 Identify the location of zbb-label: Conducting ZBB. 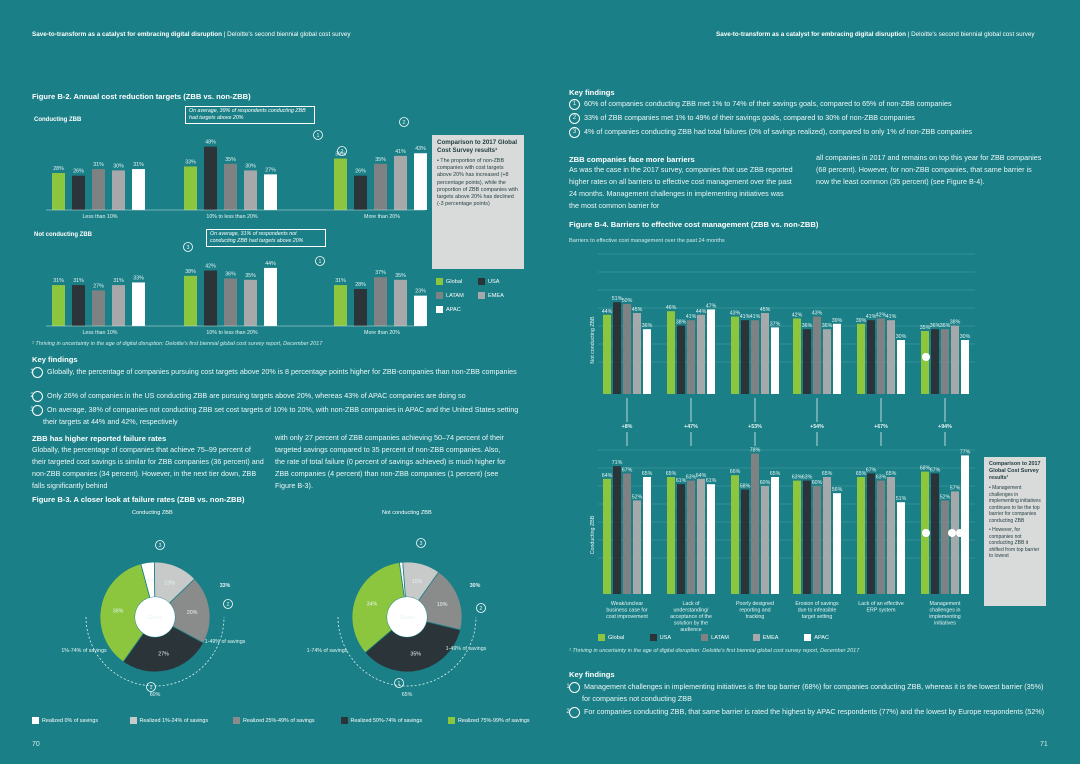
(58, 120).